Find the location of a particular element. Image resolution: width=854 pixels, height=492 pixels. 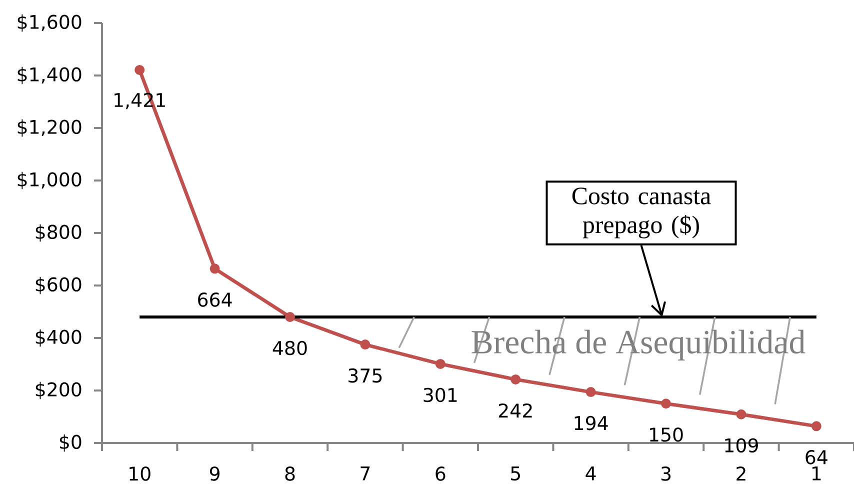

y-tick-label: $400 is located at coordinates (59, 338).